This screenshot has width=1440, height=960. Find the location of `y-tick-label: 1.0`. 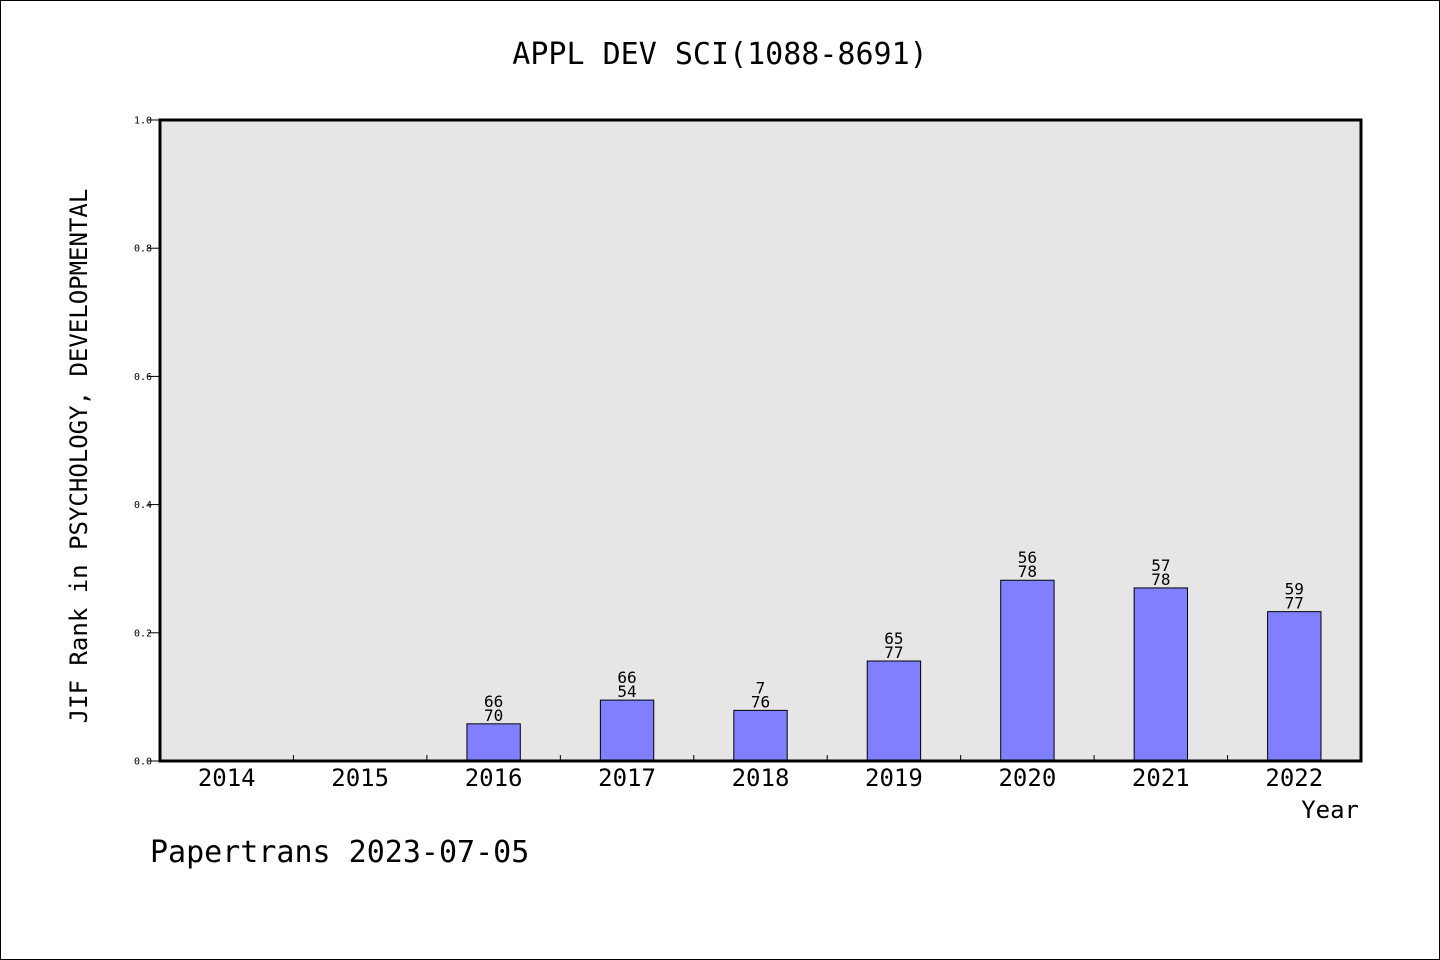

y-tick-label: 1.0 is located at coordinates (143, 121).